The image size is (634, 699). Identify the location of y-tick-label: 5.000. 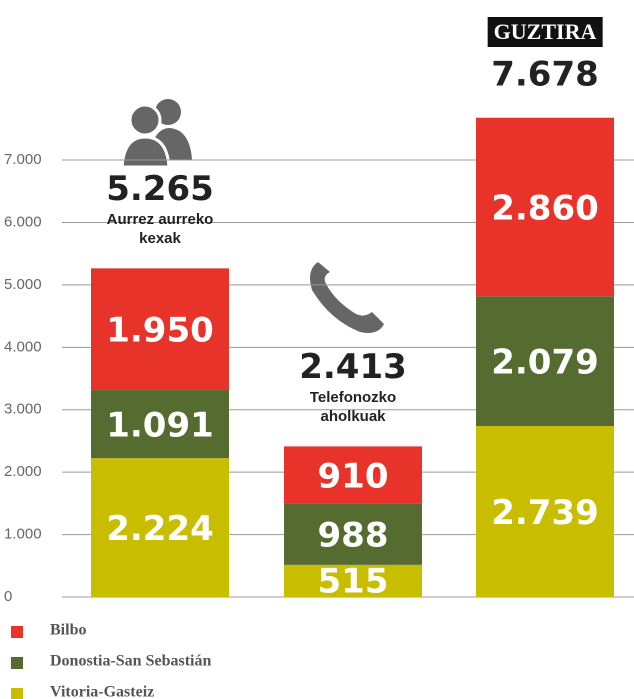
(23, 284).